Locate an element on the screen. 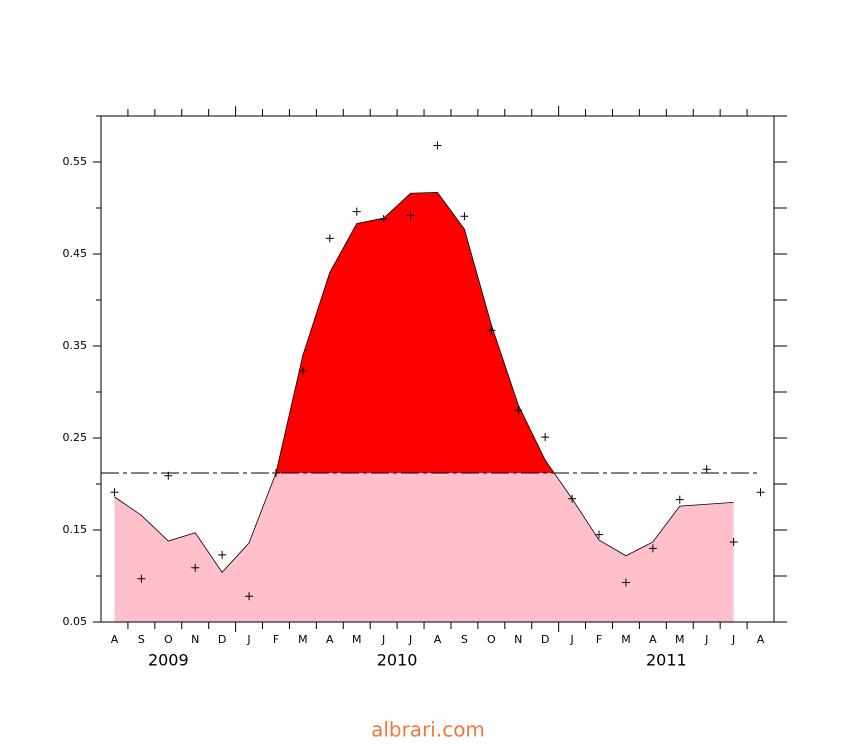 Image resolution: width=859 pixels, height=744 pixels. y-tick-label: 0.45 is located at coordinates (75, 253).